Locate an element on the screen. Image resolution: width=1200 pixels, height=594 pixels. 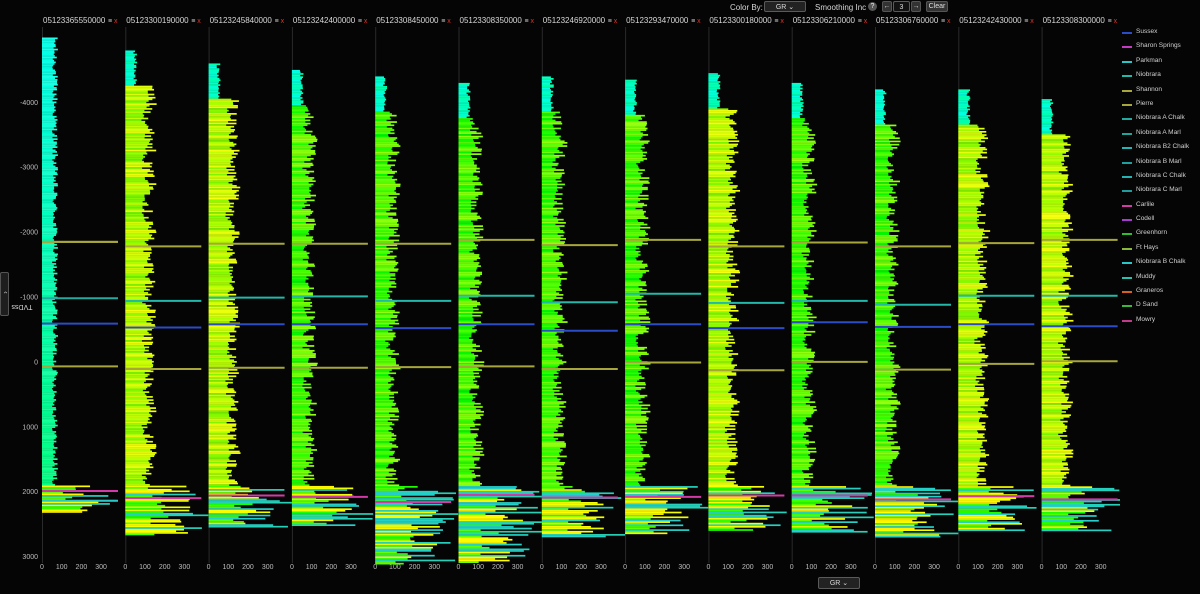
legend-item: Ft Hays is located at coordinates (1161, 249).